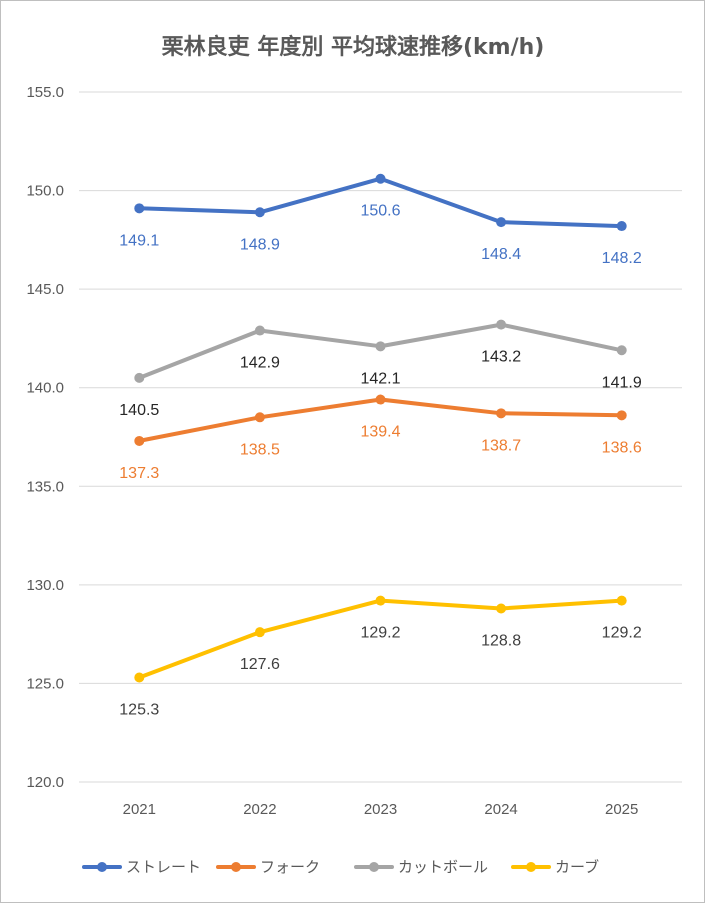 This screenshot has height=903, width=705. What do you see at coordinates (501, 254) in the screenshot?
I see `data-label: 148.4` at bounding box center [501, 254].